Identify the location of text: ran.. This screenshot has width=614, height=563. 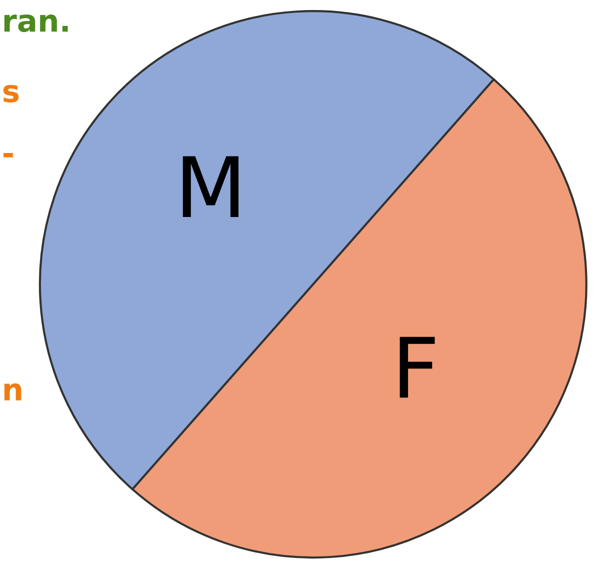
(36, 23).